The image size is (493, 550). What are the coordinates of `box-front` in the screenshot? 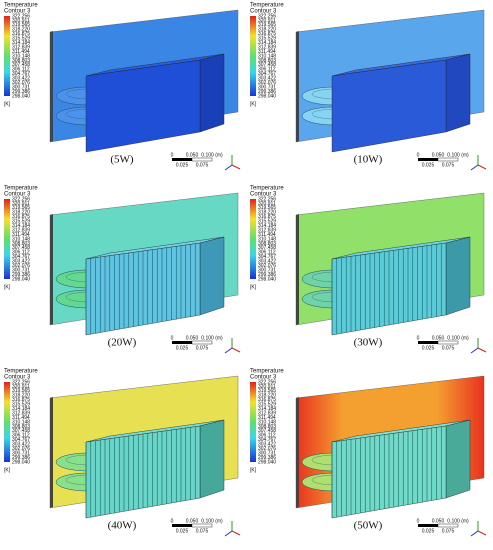 It's located at (389, 106).